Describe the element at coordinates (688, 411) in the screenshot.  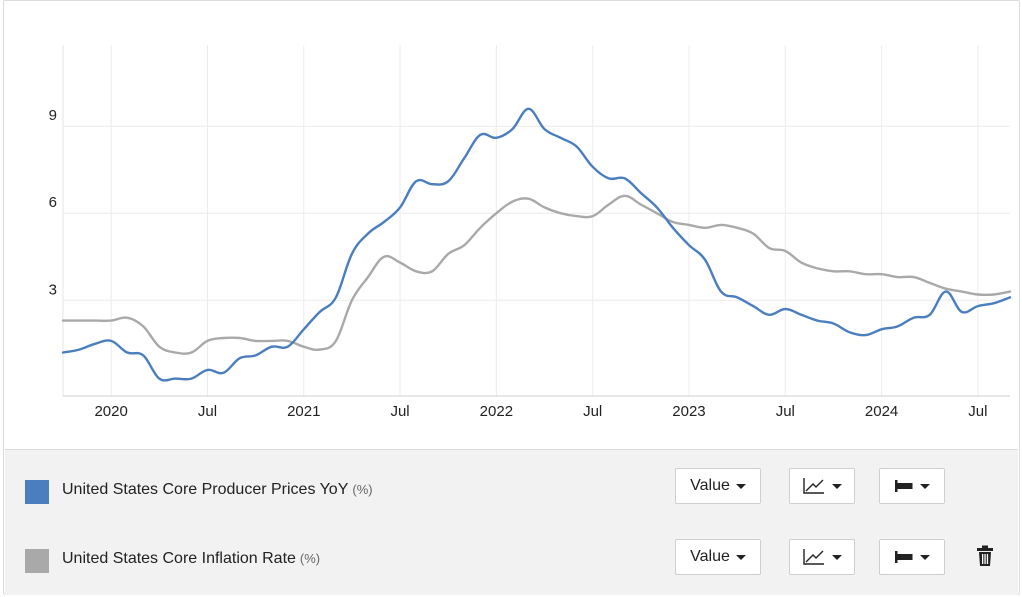
I see `x-tick-label: 2023` at that location.